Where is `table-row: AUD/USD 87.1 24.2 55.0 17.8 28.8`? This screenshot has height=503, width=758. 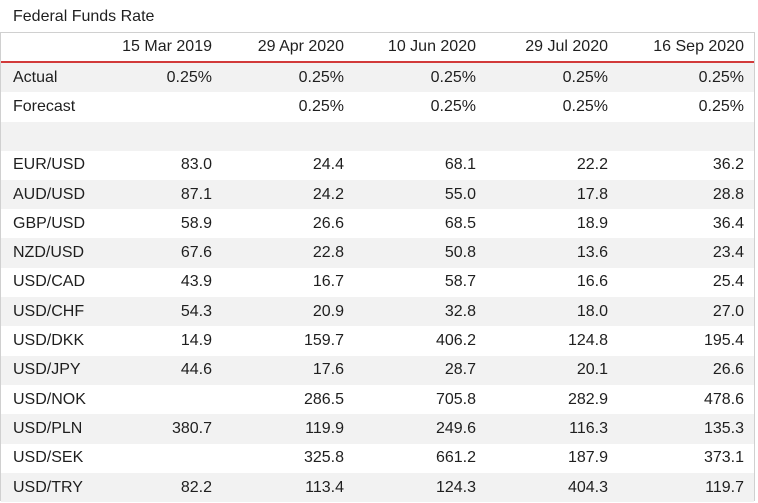 table-row: AUD/USD 87.1 24.2 55.0 17.8 28.8 is located at coordinates (377, 194).